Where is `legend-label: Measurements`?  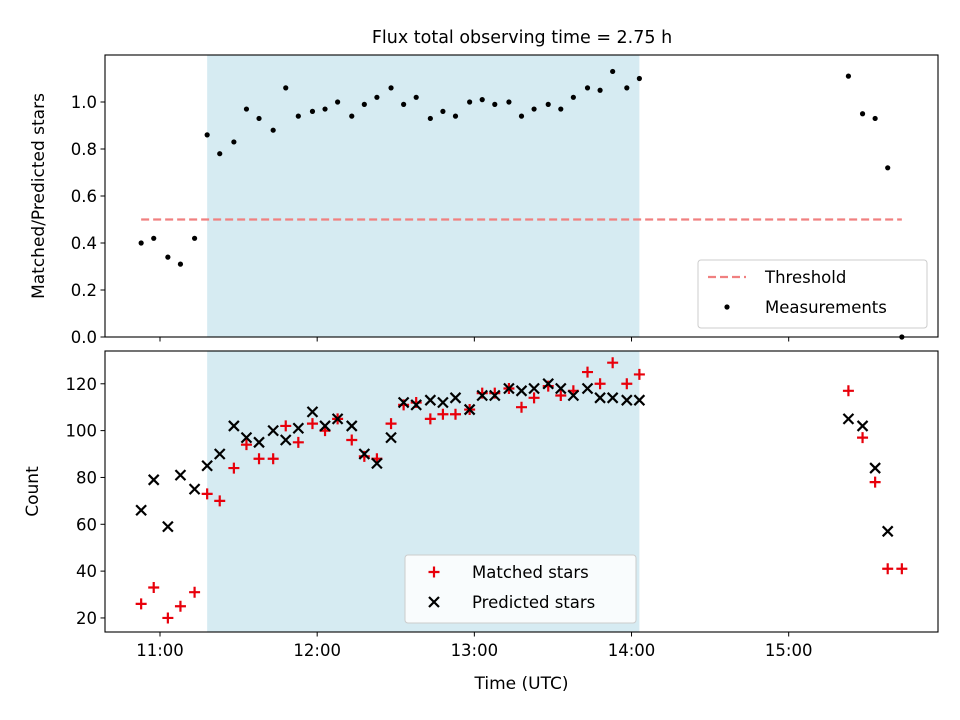 legend-label: Measurements is located at coordinates (826, 307).